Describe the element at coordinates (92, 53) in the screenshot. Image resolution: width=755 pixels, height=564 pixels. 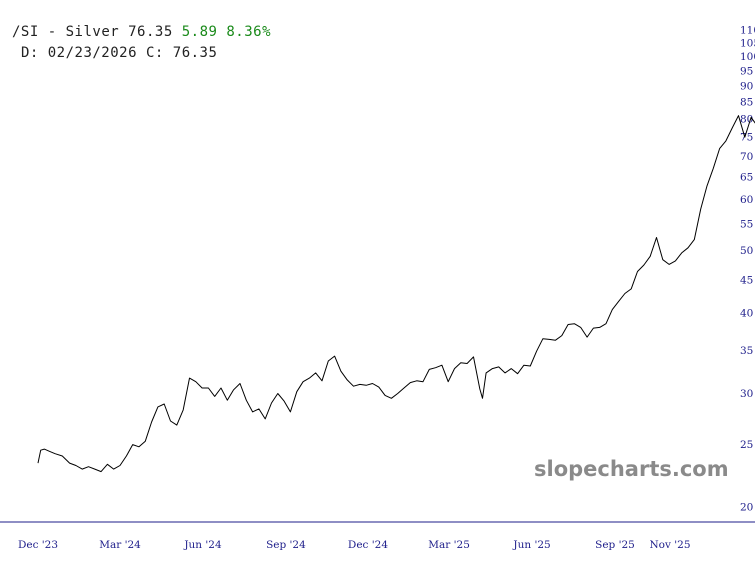
I see `date-value: 02/23/2026` at that location.